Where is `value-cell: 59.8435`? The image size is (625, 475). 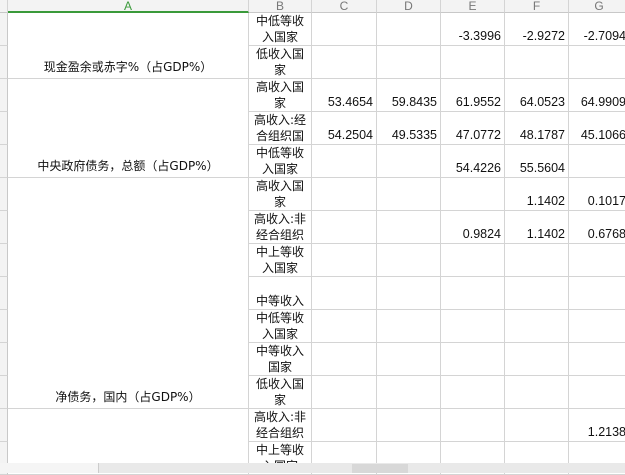 value-cell: 59.8435 is located at coordinates (409, 95).